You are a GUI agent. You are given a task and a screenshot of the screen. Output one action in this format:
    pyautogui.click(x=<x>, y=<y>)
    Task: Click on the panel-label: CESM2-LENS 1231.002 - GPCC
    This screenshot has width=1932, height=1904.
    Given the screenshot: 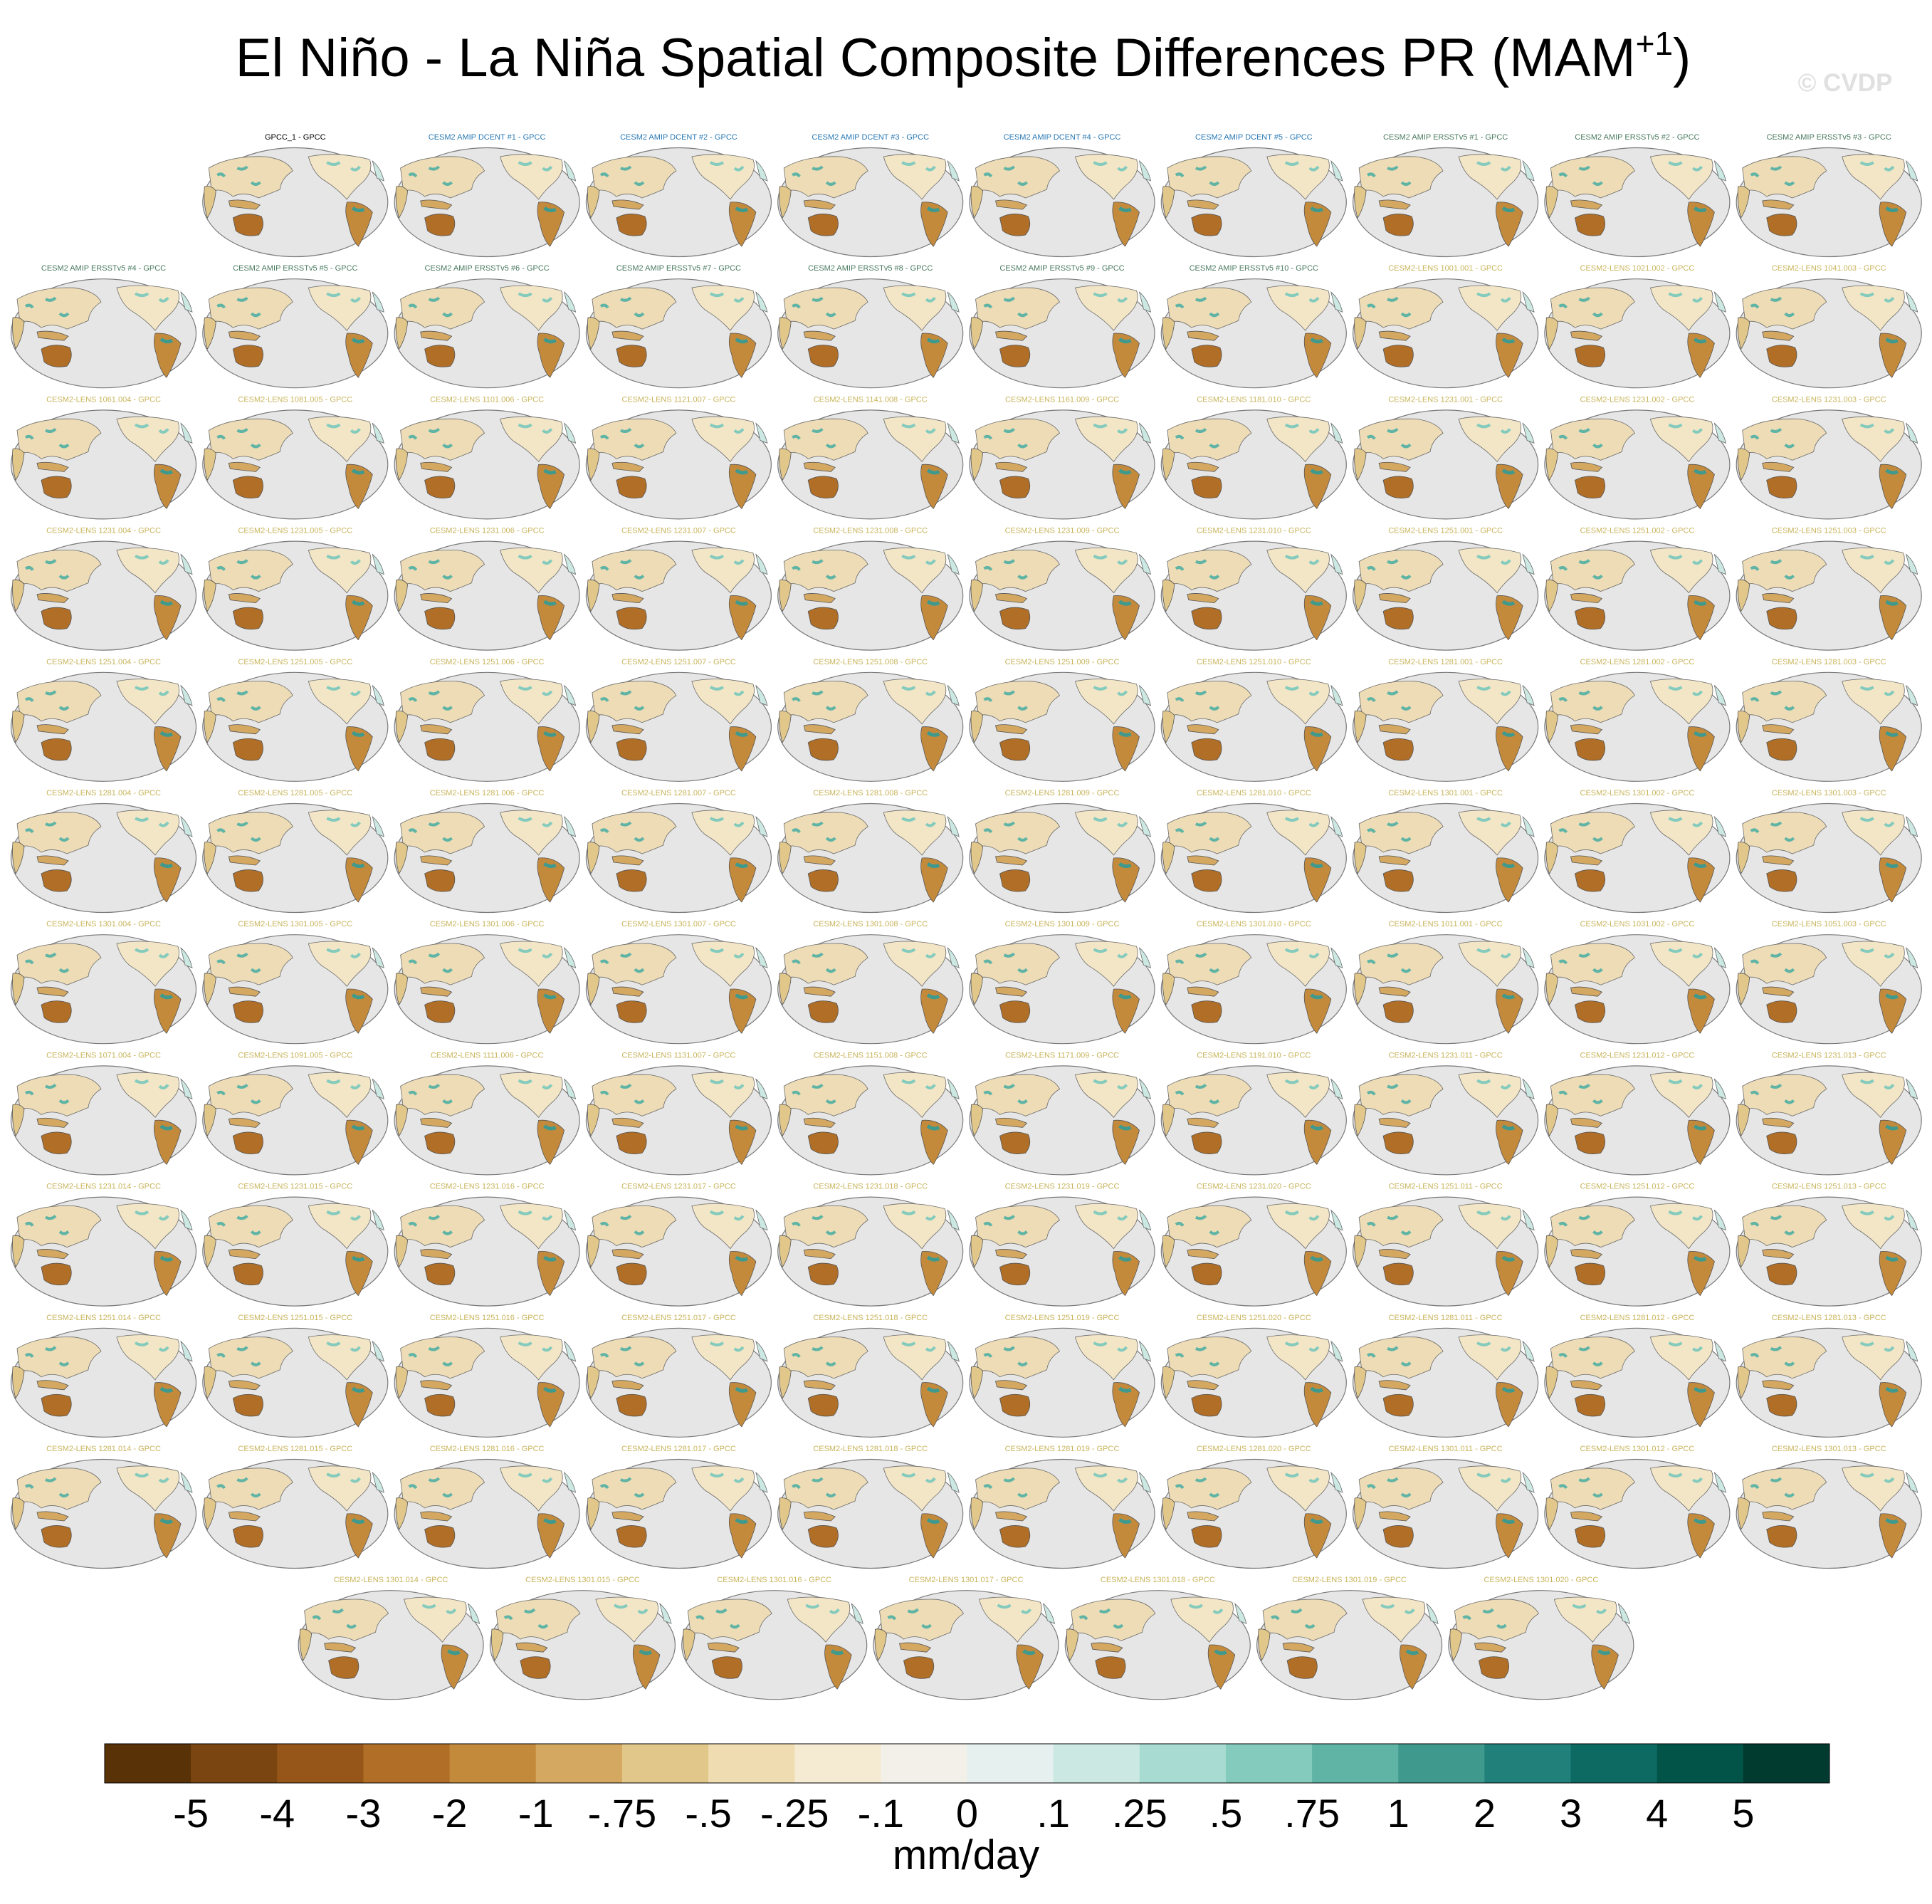 What is the action you would take?
    pyautogui.click(x=1637, y=399)
    